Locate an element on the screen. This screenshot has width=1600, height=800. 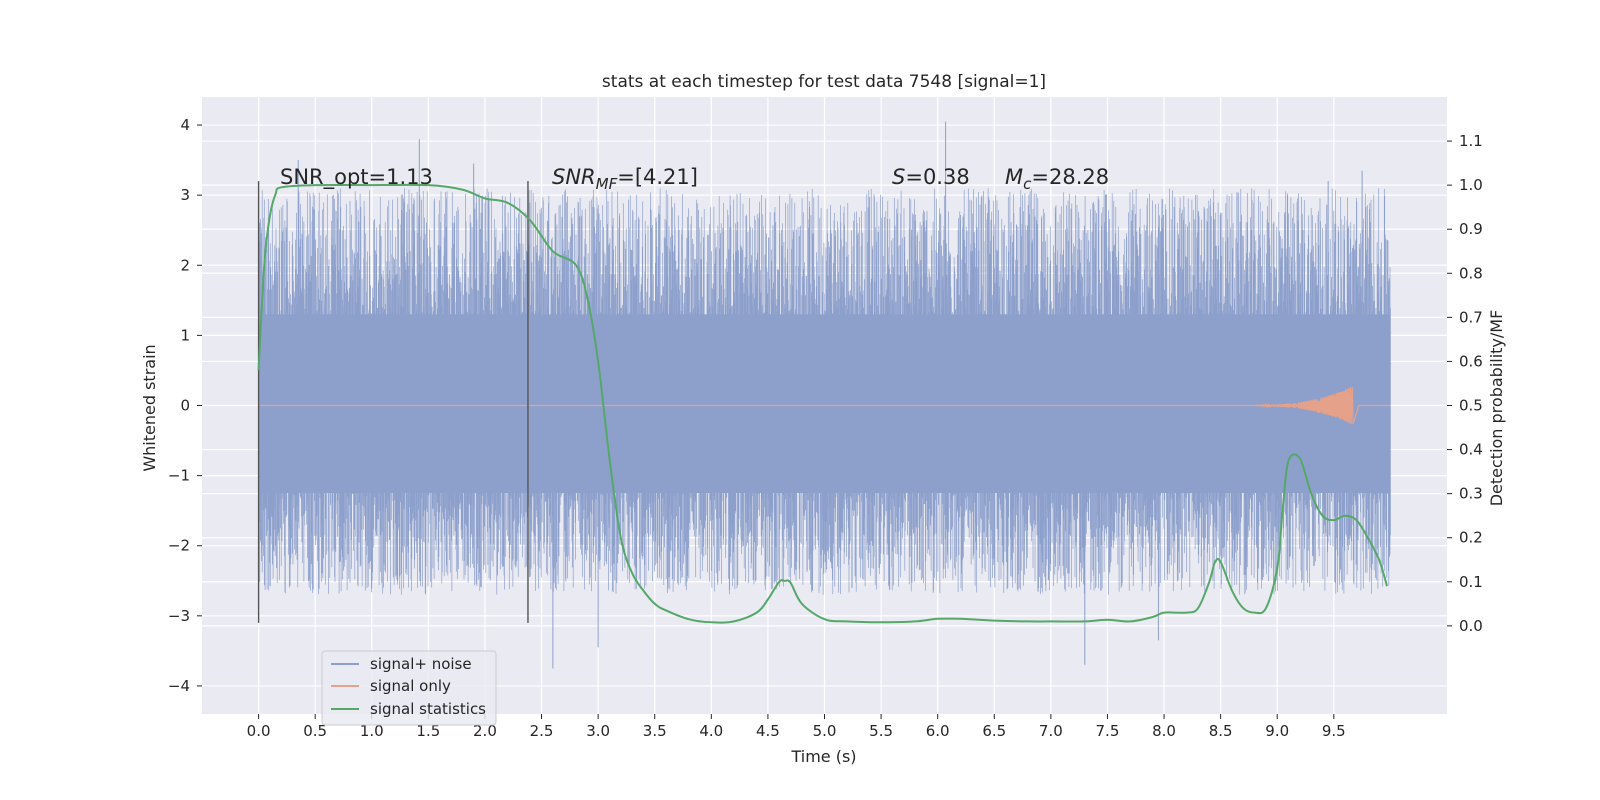
snr-opt-annotation: SNR_opt=1.13 is located at coordinates (356, 177).